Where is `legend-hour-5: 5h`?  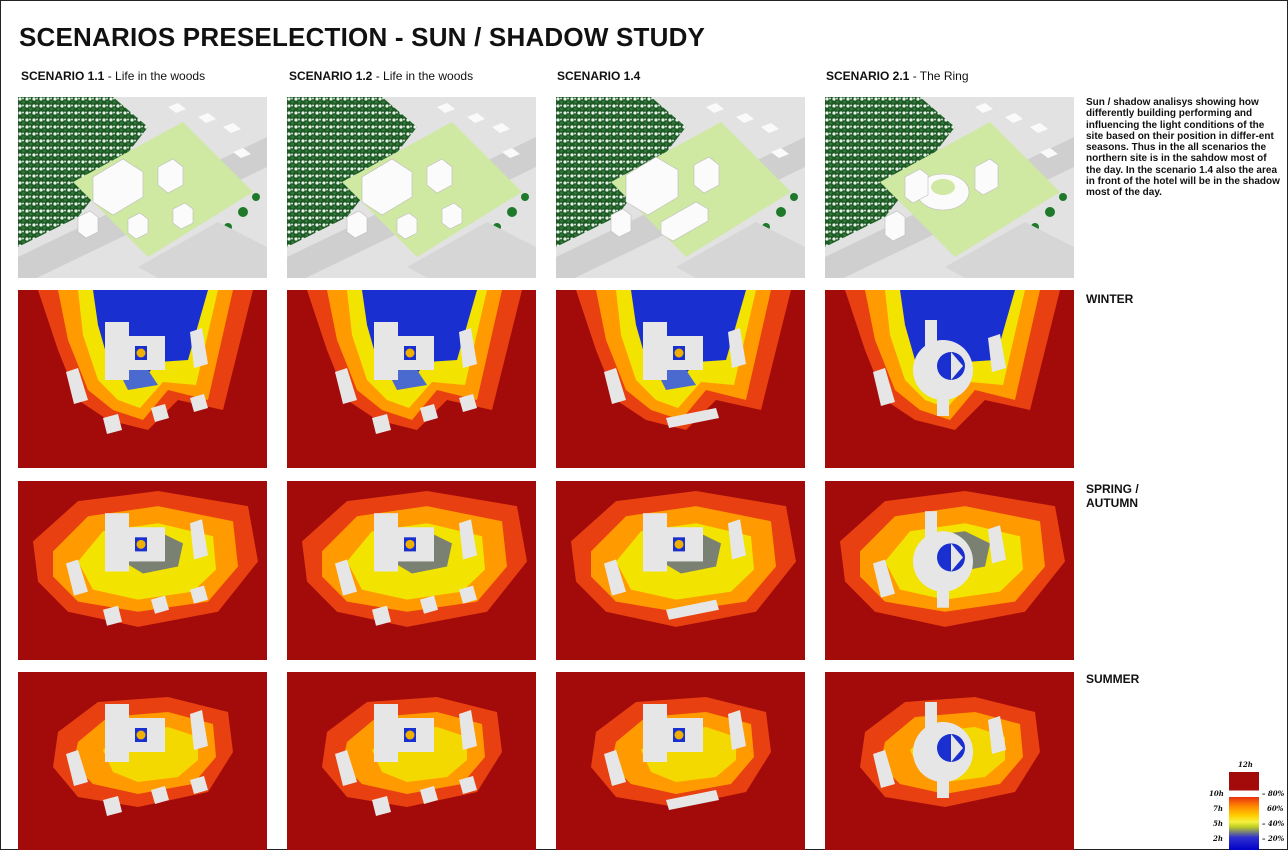 legend-hour-5: 5h is located at coordinates (1218, 823).